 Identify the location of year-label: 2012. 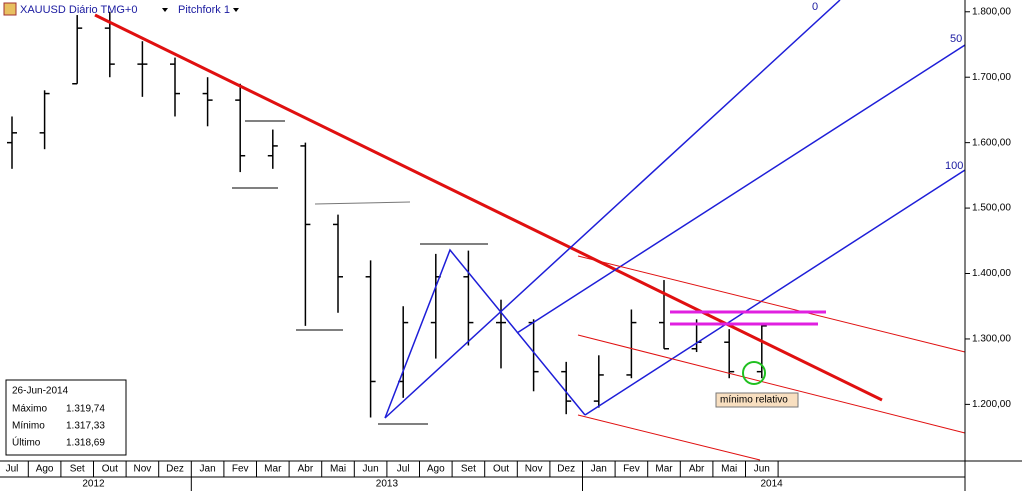
(93, 484).